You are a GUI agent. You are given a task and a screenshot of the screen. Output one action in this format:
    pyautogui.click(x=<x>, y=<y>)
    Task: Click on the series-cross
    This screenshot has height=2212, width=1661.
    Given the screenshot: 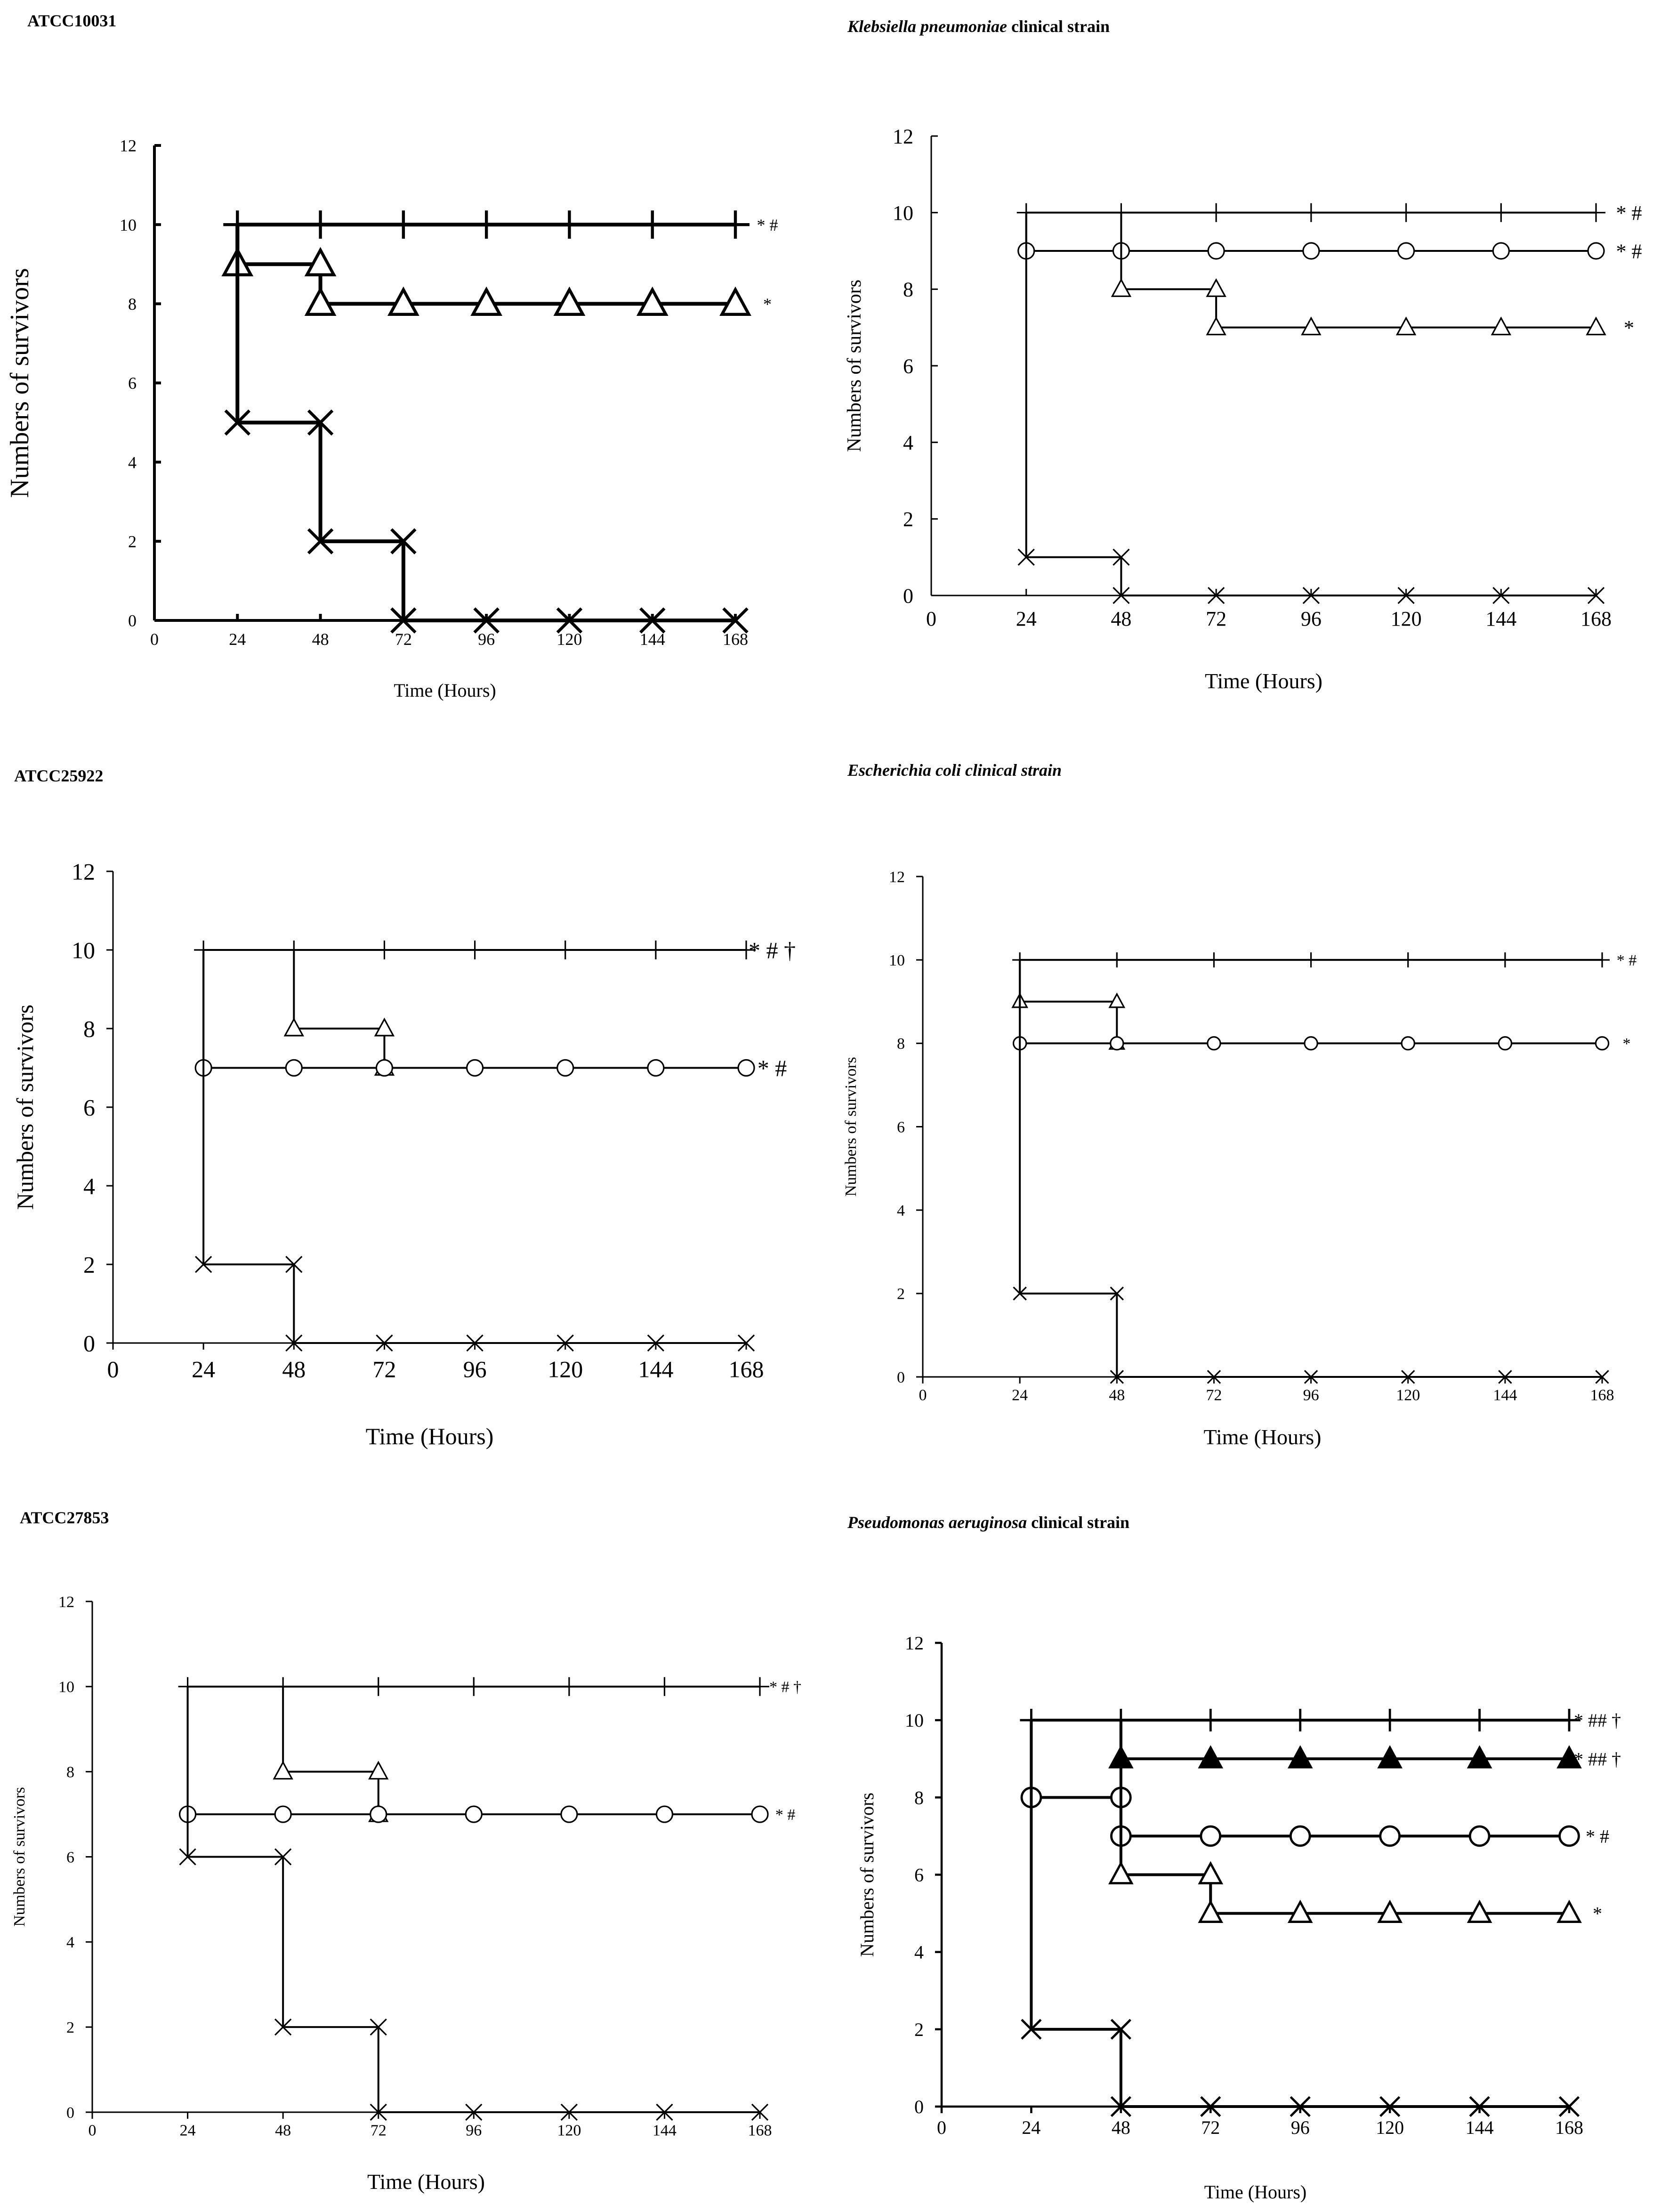 What is the action you would take?
    pyautogui.click(x=474, y=1903)
    